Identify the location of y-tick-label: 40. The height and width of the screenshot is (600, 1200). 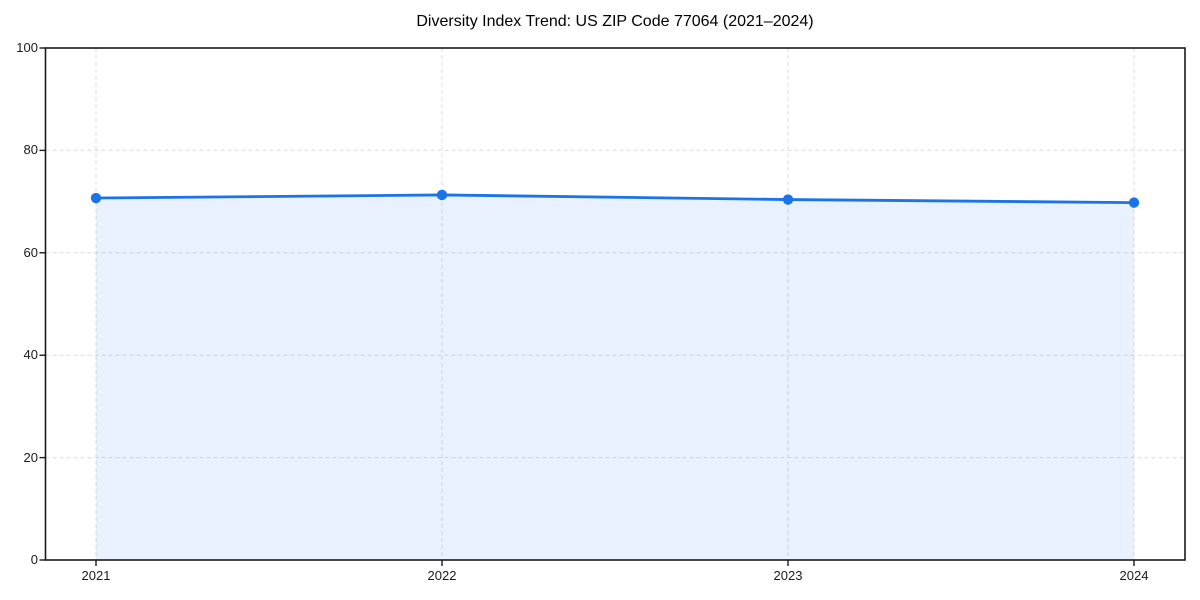
(30, 355).